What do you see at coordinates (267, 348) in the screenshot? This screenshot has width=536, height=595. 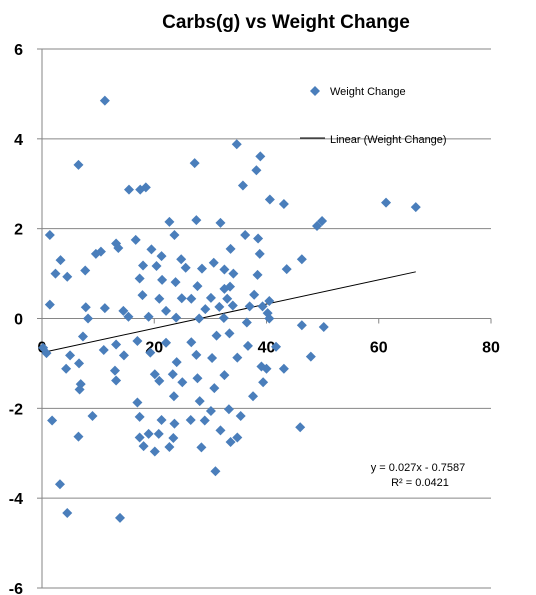 I see `x-tick-label-2: 40` at bounding box center [267, 348].